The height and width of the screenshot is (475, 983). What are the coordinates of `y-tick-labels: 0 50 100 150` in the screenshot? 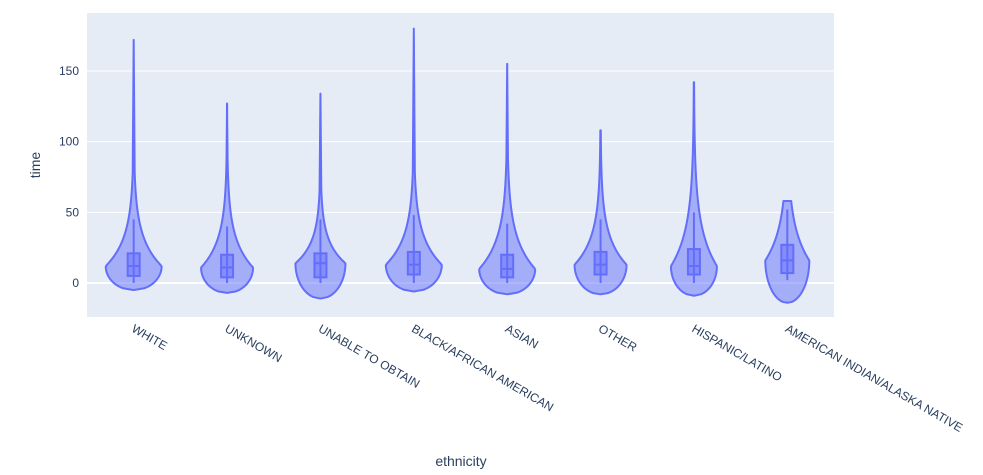 It's located at (69, 177).